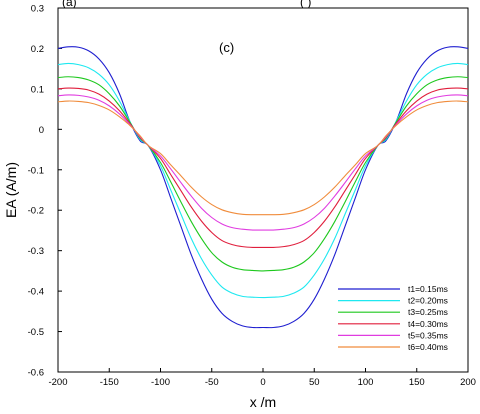 Image resolution: width=480 pixels, height=414 pixels. Describe the element at coordinates (186, 4) in the screenshot. I see `clipped-title-fragment: (a) ( )` at that location.